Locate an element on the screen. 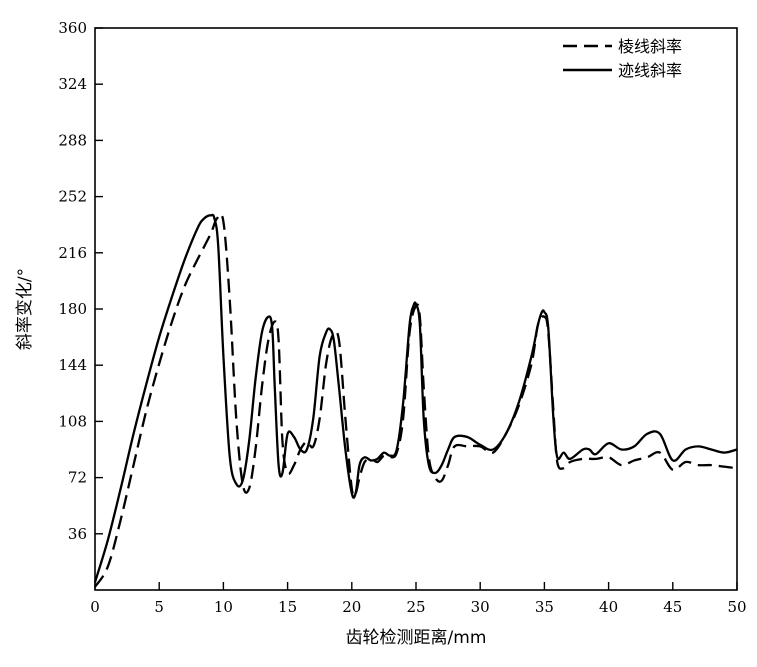 The width and height of the screenshot is (757, 667). y-tick-label: 72 is located at coordinates (77, 478).